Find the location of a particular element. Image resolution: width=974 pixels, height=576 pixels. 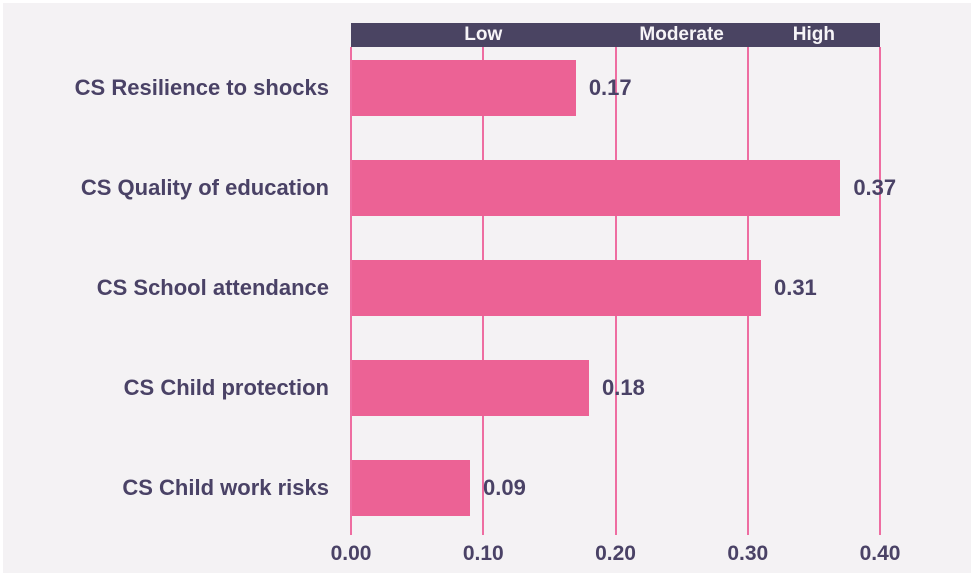

value-label: 0.17 is located at coordinates (610, 87).